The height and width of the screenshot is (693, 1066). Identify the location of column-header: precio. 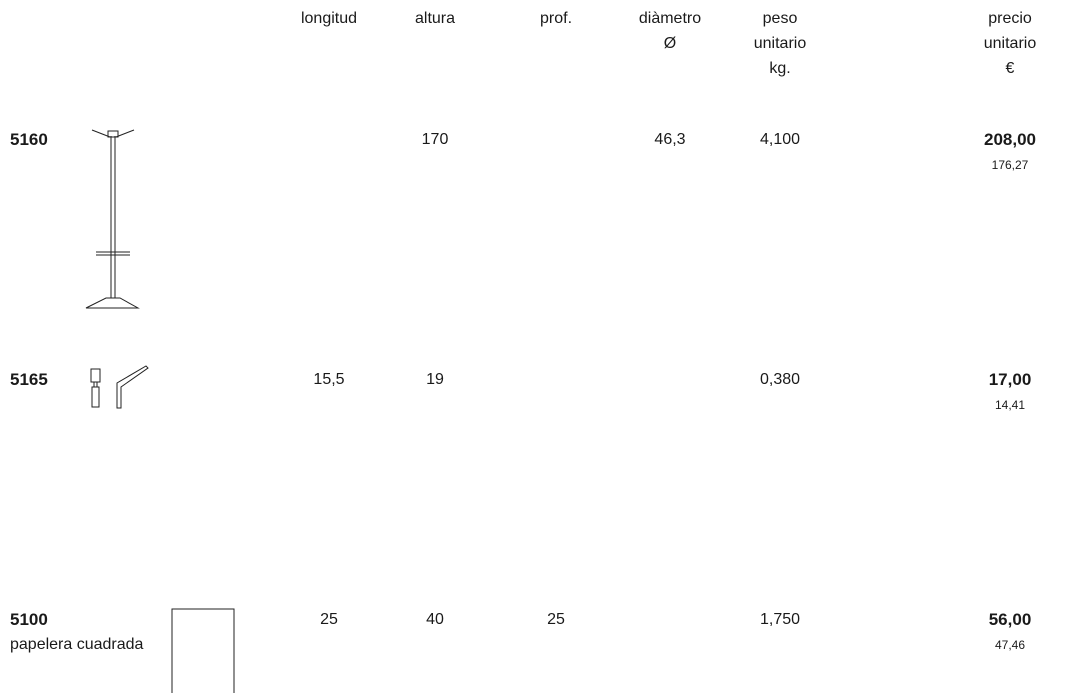
(1010, 18).